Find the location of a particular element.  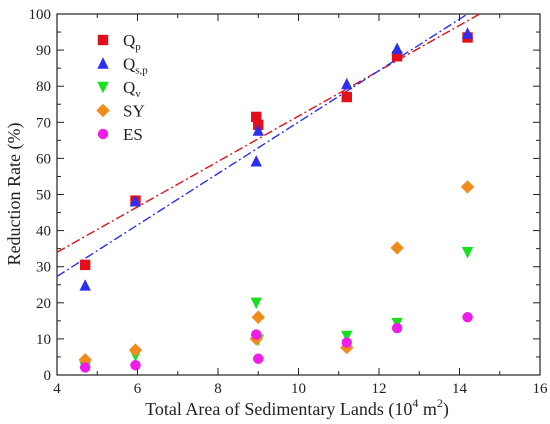

legend-label: ES is located at coordinates (133, 134).